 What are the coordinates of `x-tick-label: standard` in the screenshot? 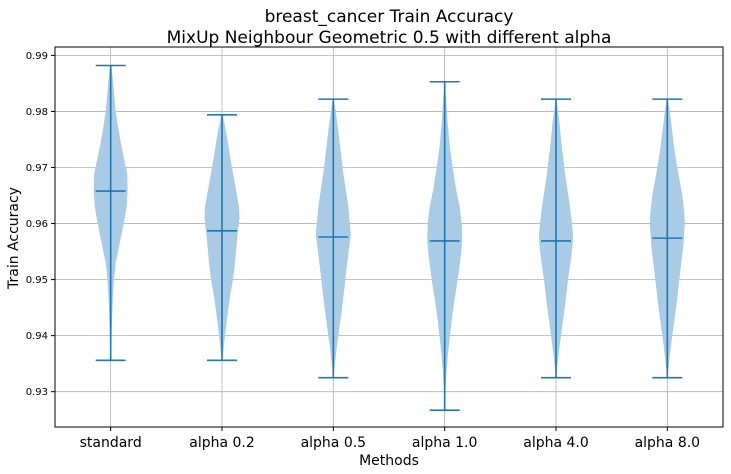 It's located at (111, 443).